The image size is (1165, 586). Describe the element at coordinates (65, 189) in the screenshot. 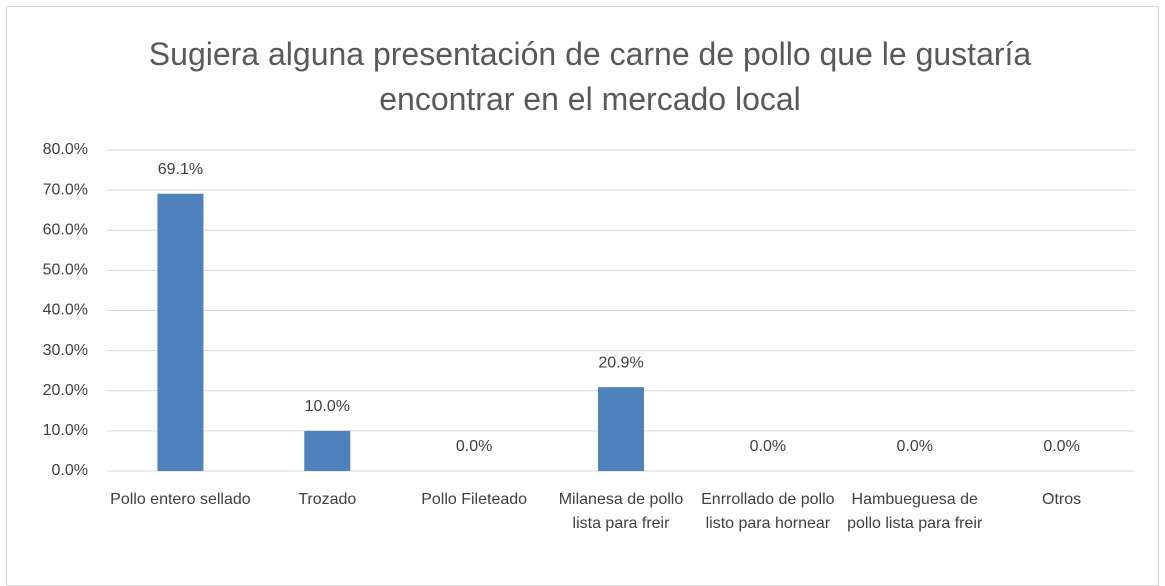

I see `y-tick-label: 70.0%` at that location.